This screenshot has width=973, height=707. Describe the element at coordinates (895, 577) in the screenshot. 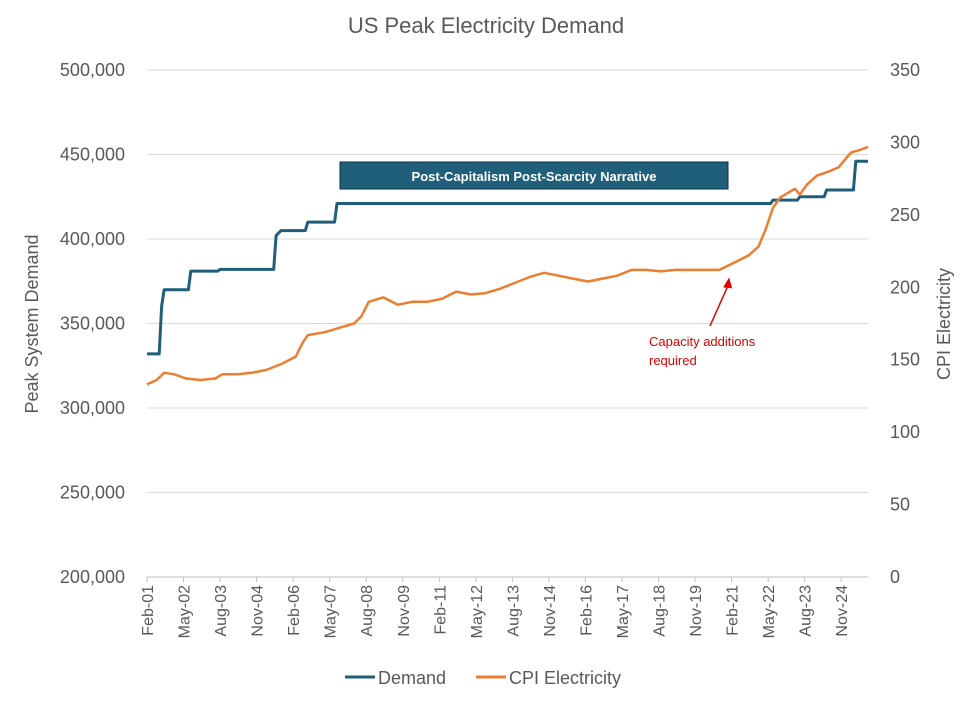

I see `y2-tick-label: 0` at that location.